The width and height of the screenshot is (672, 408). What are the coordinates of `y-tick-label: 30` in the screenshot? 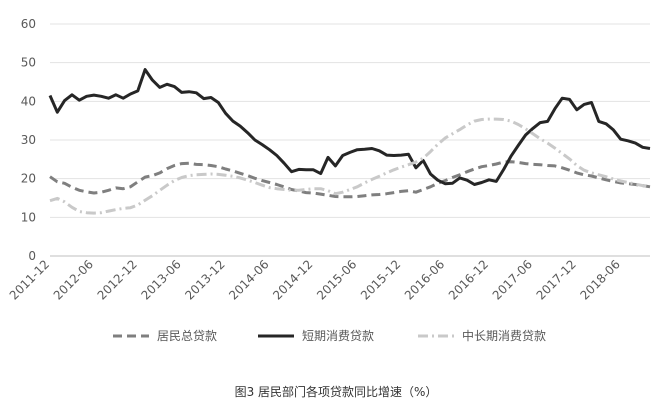 It's located at (28, 140).